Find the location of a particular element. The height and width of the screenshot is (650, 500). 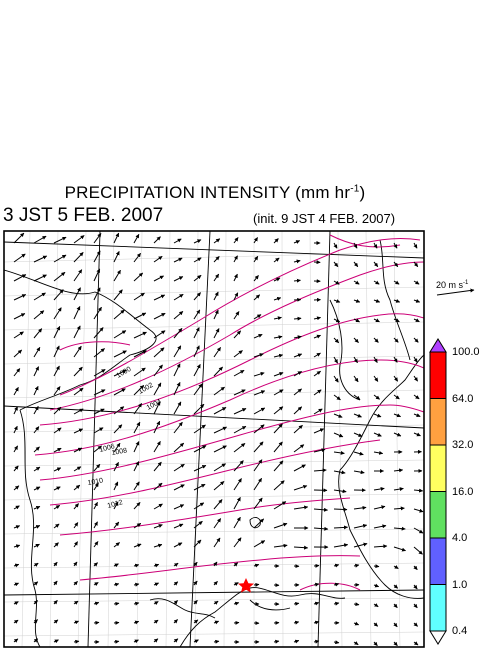

colorbar-under-triangle is located at coordinates (438, 637).